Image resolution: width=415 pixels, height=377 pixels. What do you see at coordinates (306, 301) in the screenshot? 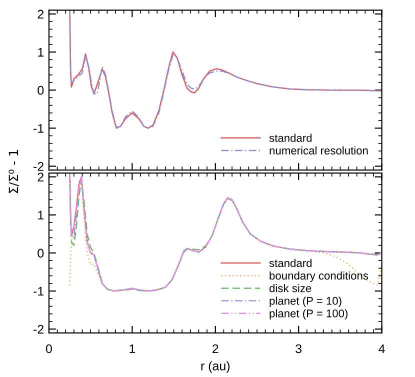
I see `legend-label: planet (P = 10)` at bounding box center [306, 301].